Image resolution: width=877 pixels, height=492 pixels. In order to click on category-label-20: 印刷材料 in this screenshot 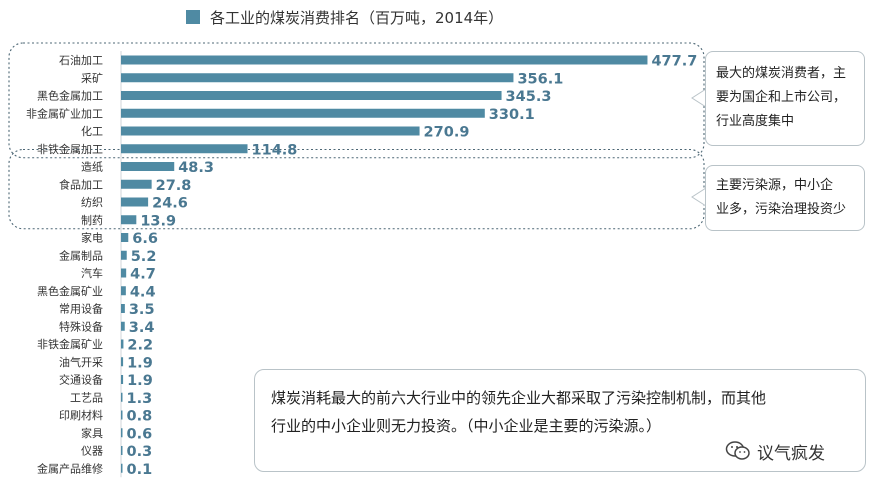, I will do `click(81, 415)`.